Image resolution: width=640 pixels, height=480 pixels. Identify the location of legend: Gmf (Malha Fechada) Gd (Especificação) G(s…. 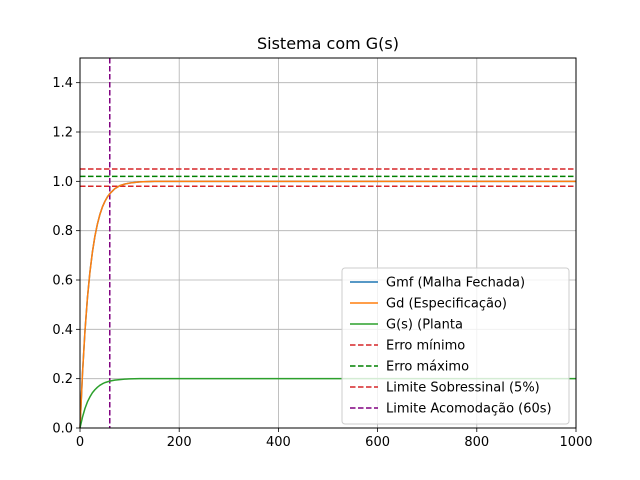
(455, 346).